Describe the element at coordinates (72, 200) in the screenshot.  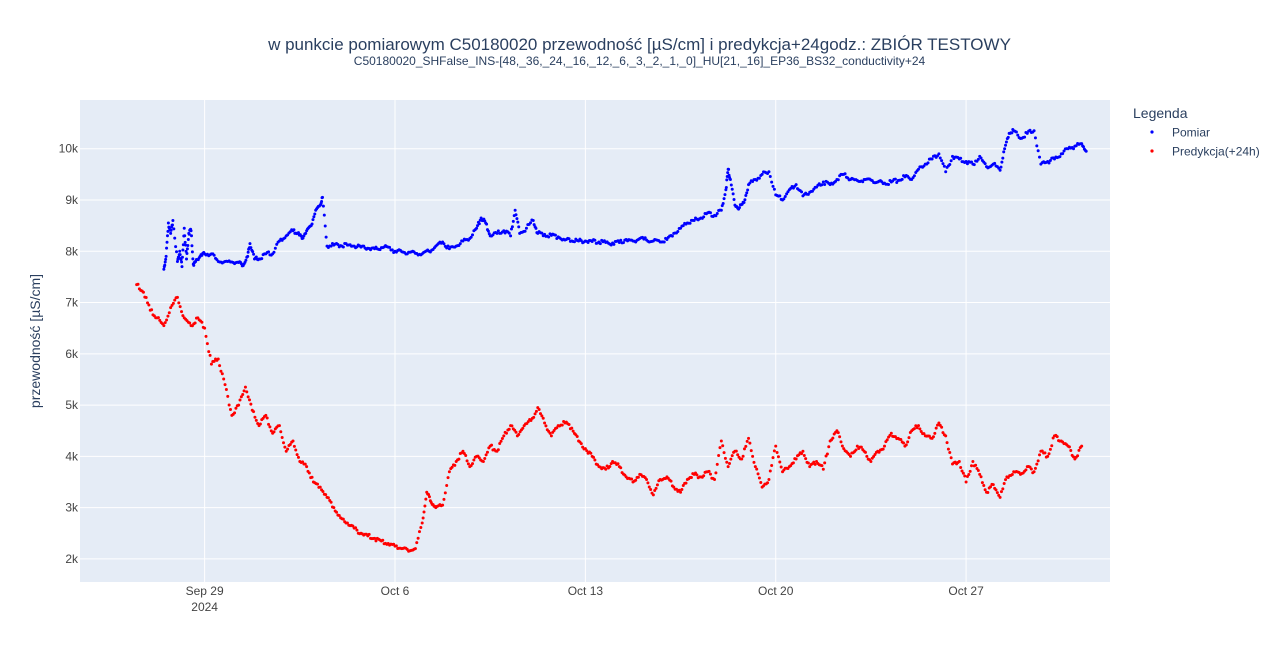
I see `y-tick-label: 9k` at that location.